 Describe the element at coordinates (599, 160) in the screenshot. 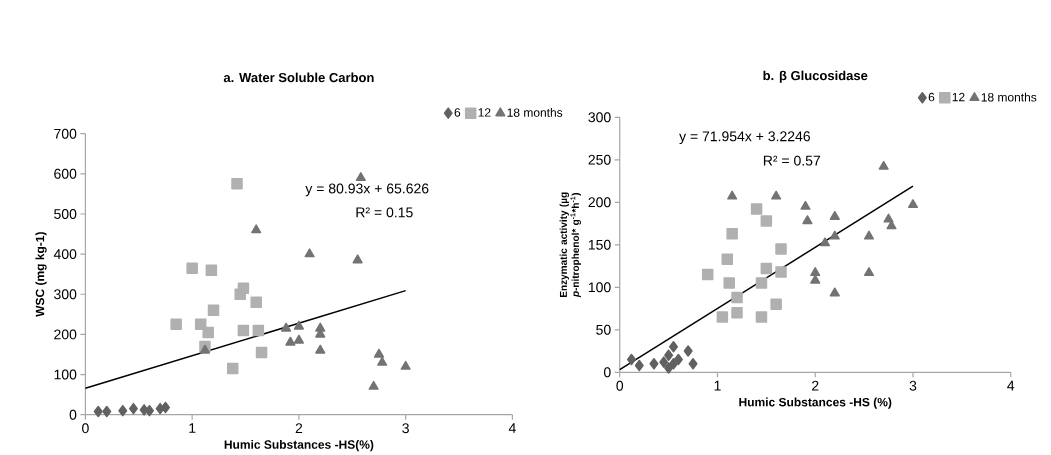

I see `y-tick-label: 250` at that location.